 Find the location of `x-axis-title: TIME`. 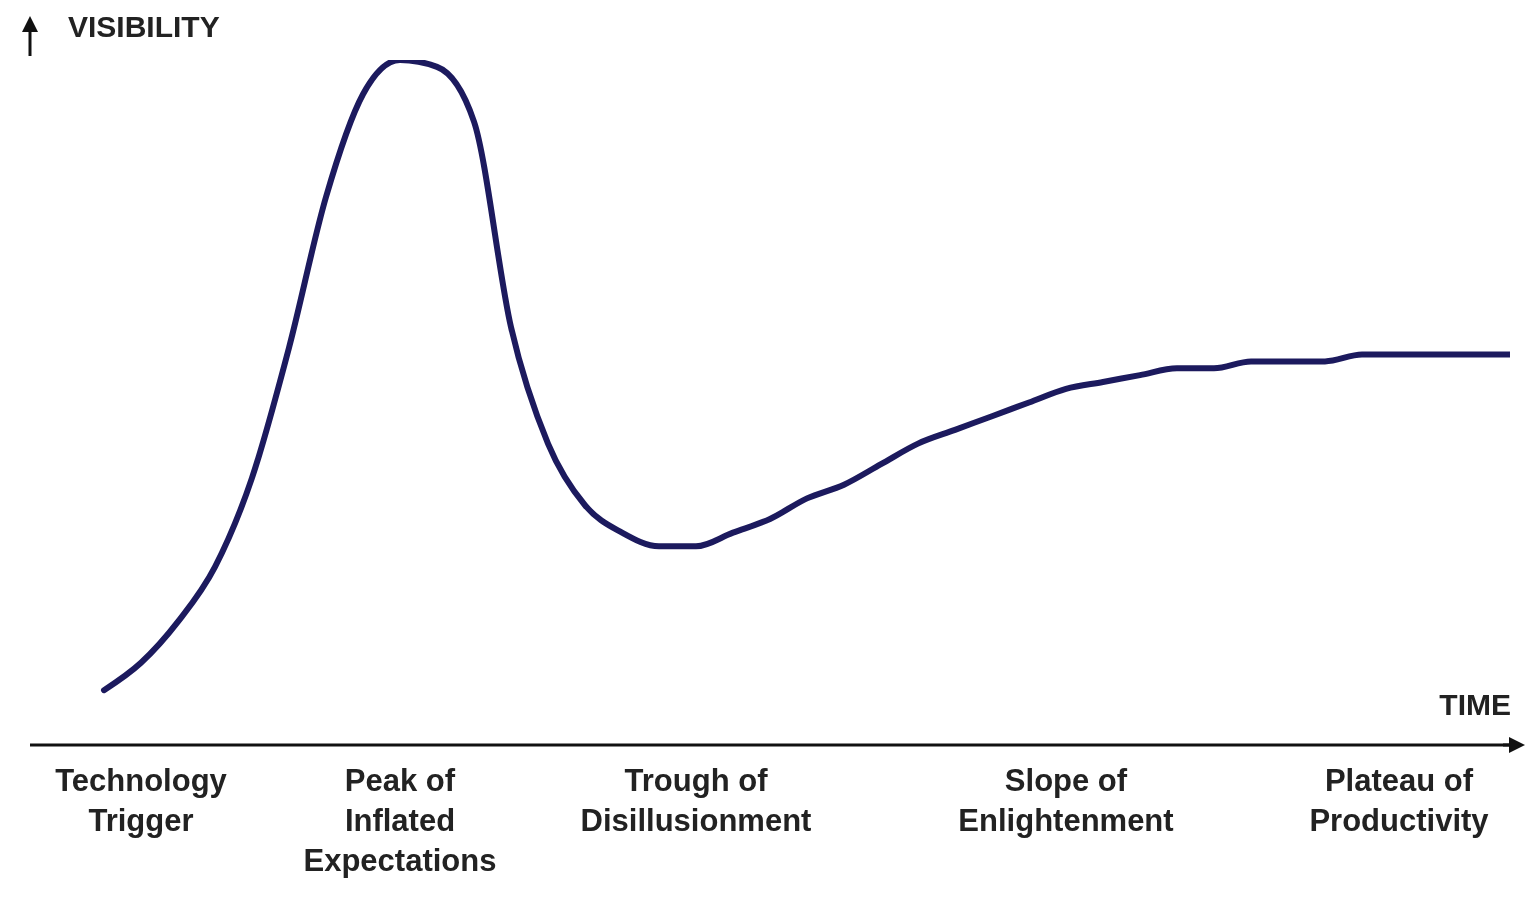

x-axis-title: TIME is located at coordinates (1475, 705).